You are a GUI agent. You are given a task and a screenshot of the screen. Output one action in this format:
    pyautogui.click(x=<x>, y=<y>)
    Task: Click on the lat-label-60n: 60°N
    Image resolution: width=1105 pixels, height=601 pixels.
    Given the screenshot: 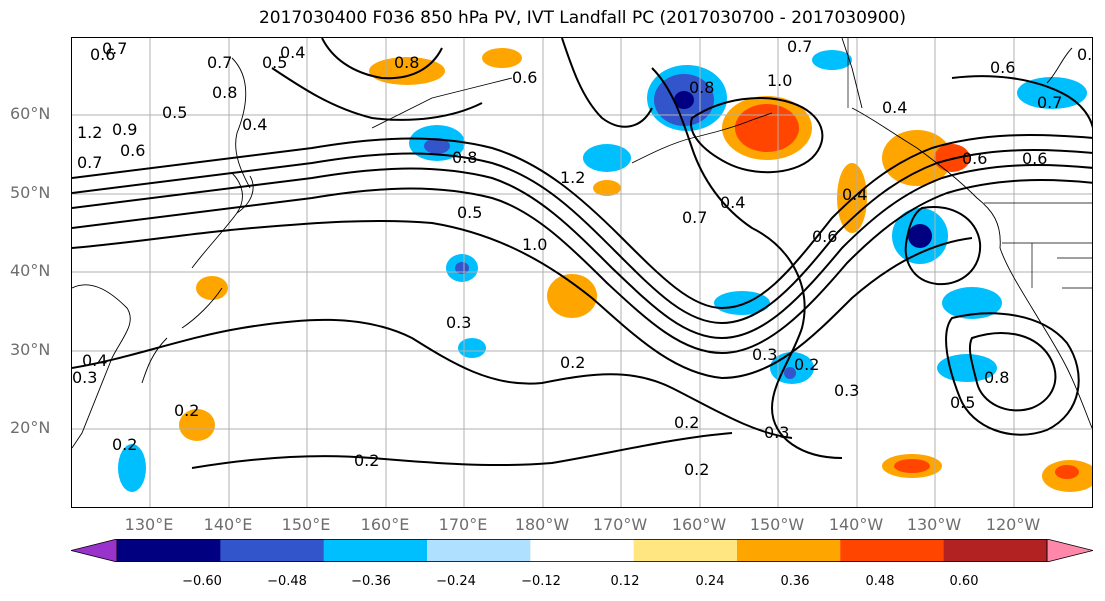 What is the action you would take?
    pyautogui.click(x=30, y=113)
    